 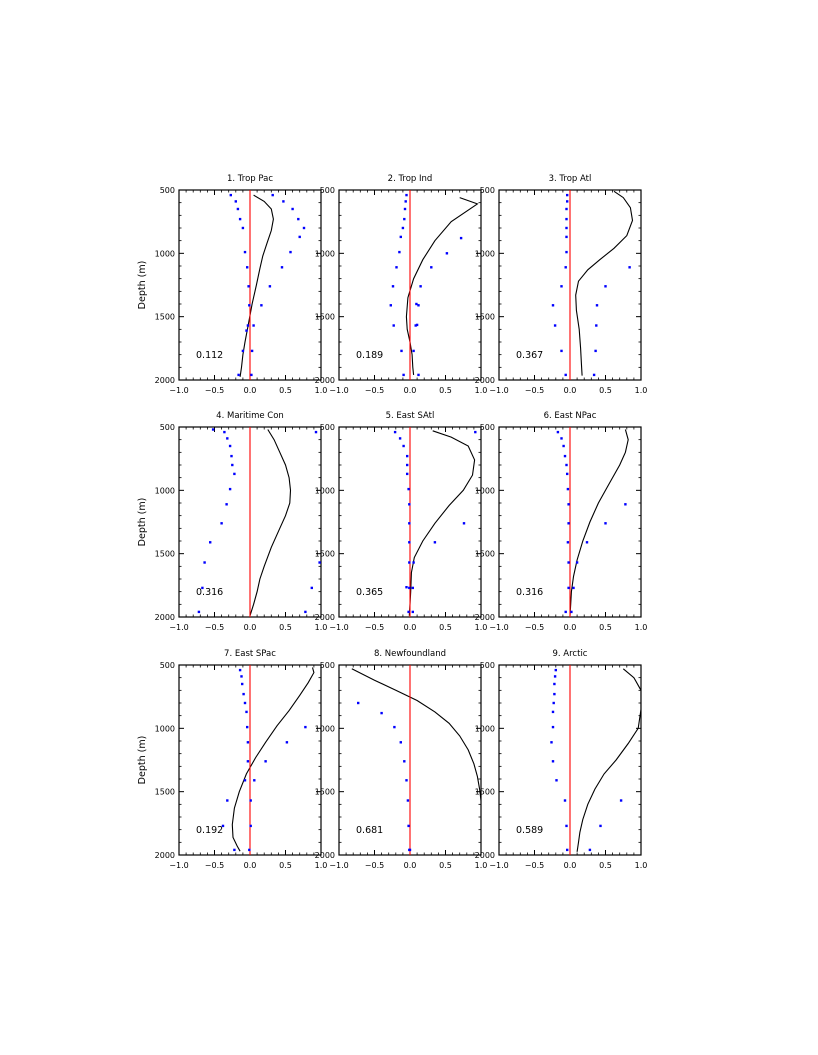 I want to click on panel-title: 3. Trop Atl, so click(x=570, y=179).